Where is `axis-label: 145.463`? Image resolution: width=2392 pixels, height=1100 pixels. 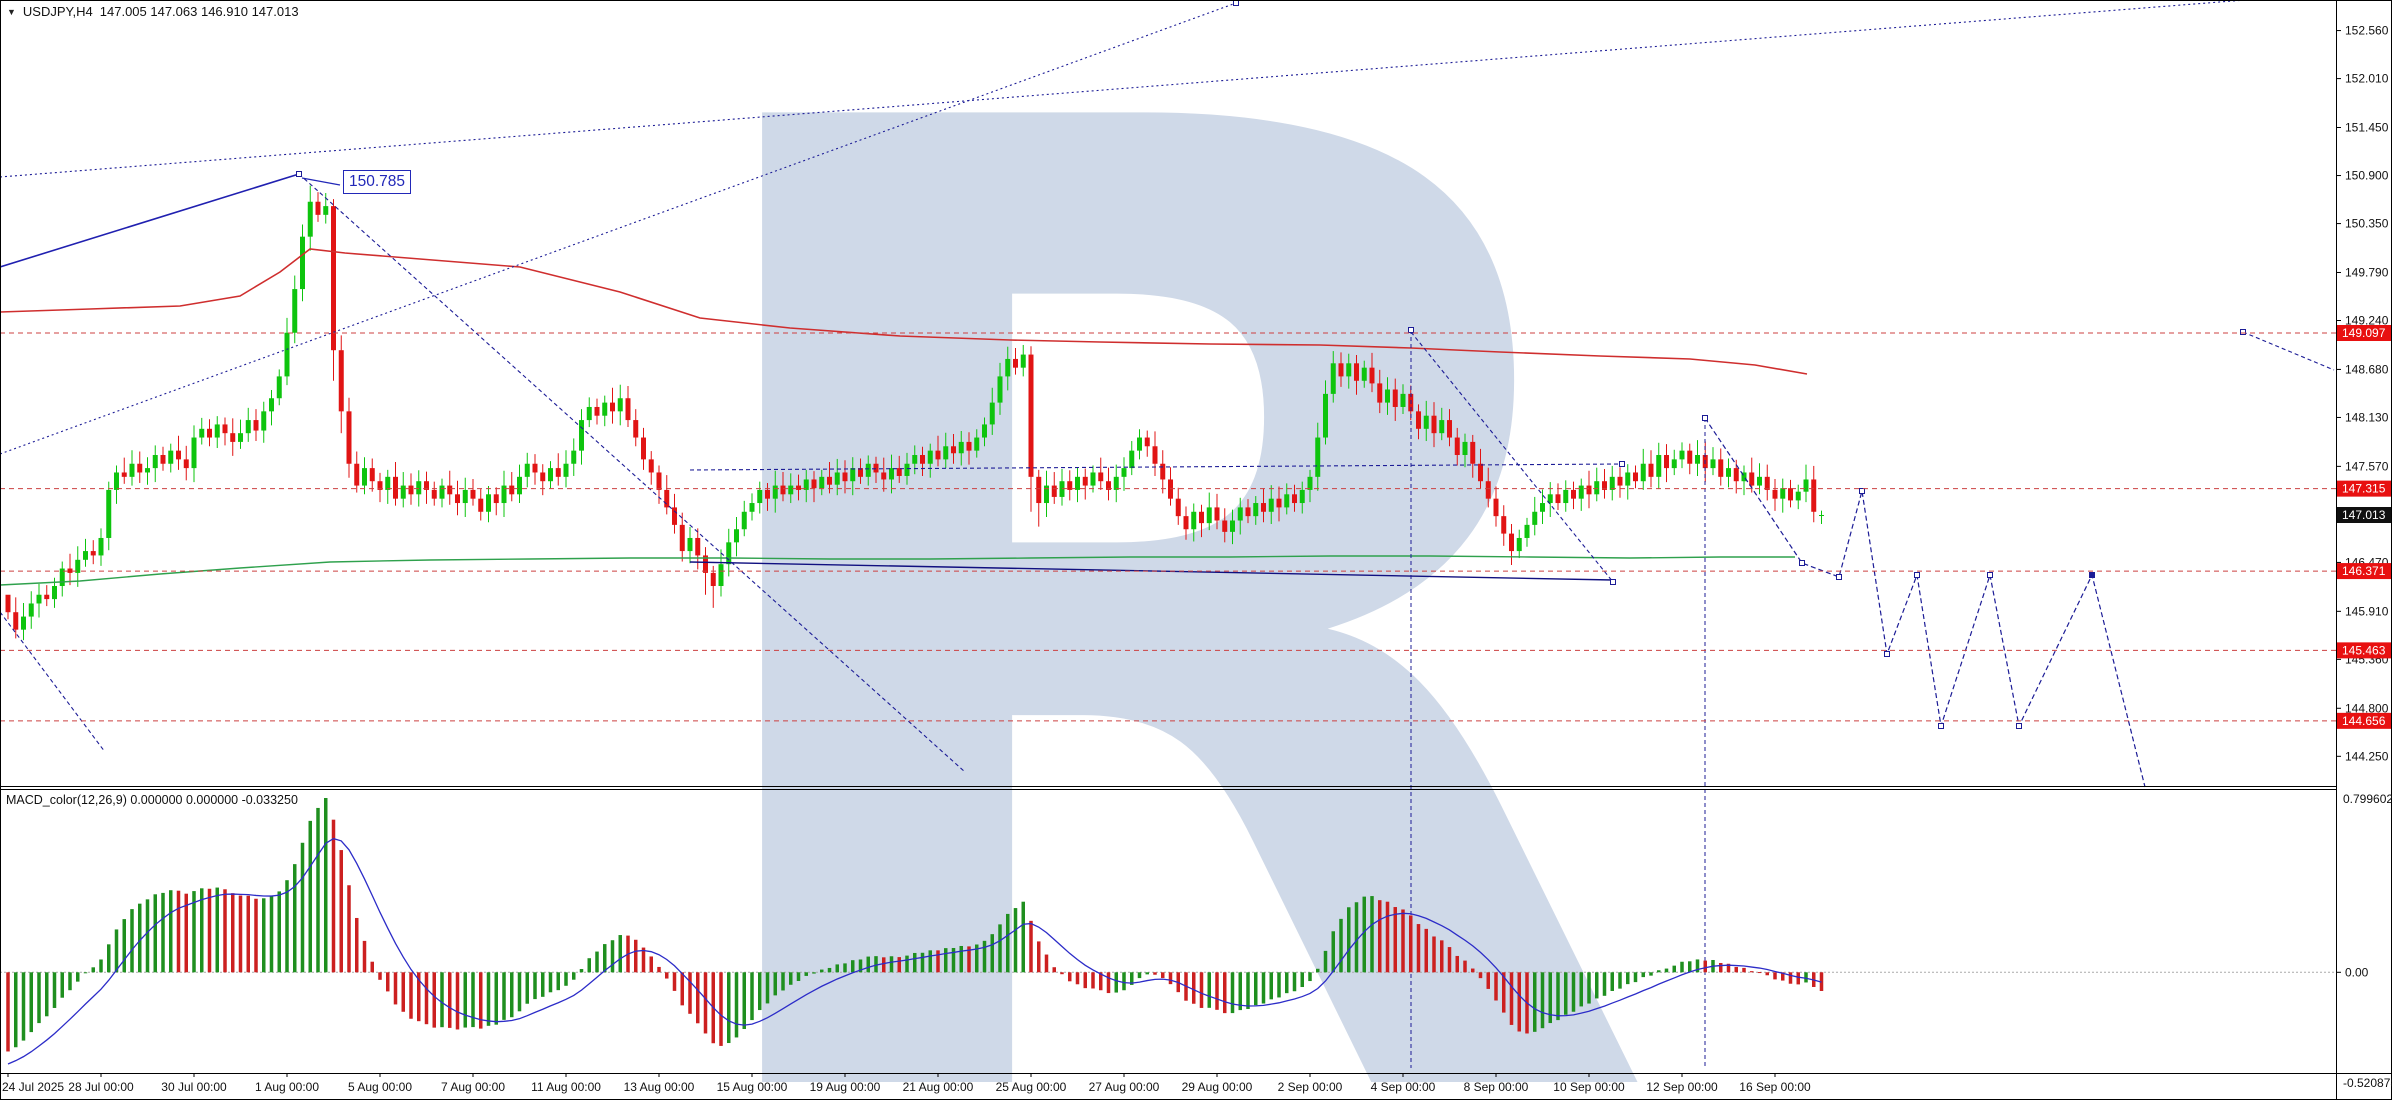
axis-label: 145.463 is located at coordinates (2364, 650).